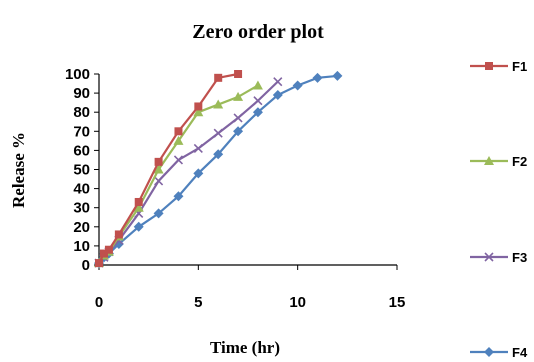 This screenshot has height=362, width=534. I want to click on y-axis-title: Release %, so click(18, 170).